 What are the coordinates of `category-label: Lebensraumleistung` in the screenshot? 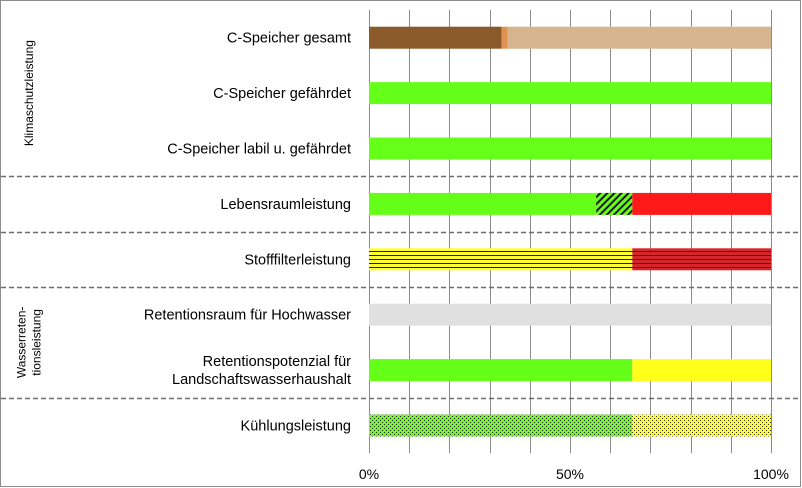 It's located at (285, 205).